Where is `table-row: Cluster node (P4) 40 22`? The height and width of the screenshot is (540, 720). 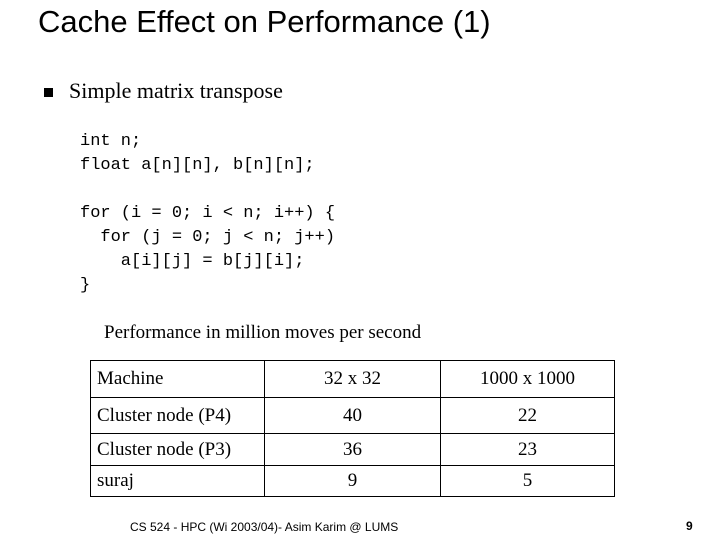
table-row: Cluster node (P4) 40 22 is located at coordinates (352, 415).